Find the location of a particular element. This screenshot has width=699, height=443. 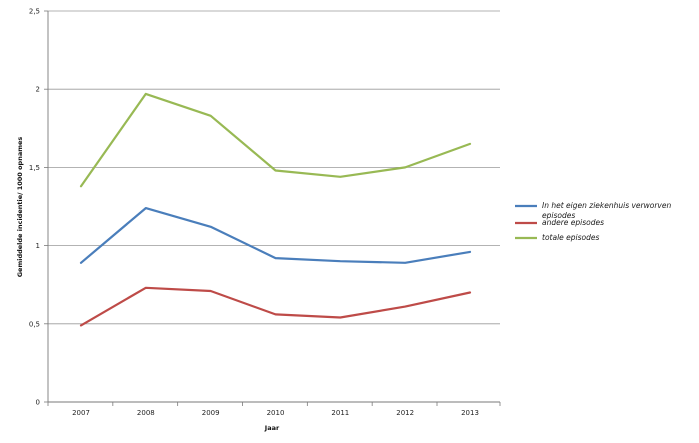

x-tick-label: 2007 is located at coordinates (81, 413).